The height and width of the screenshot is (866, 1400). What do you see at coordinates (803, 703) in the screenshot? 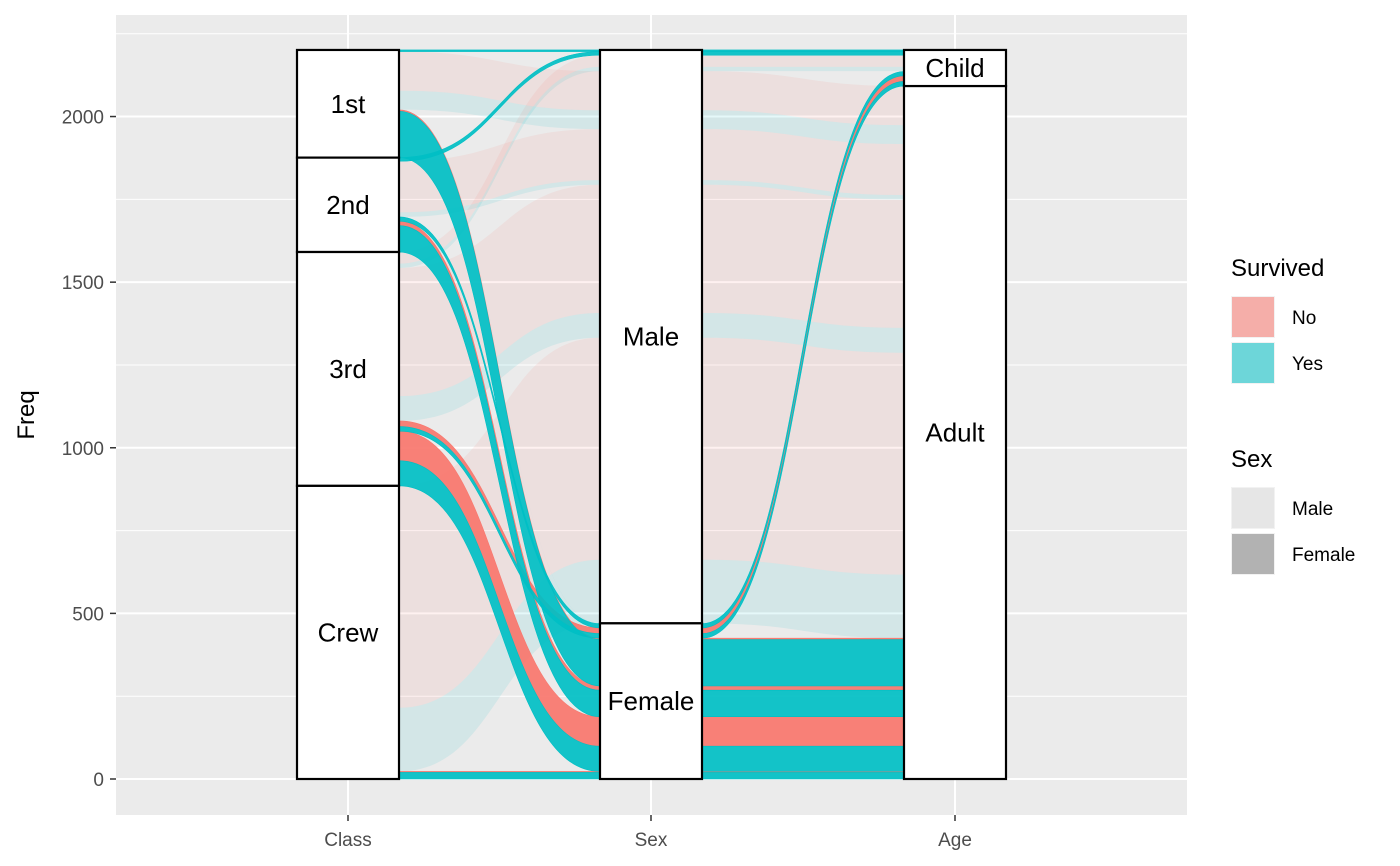
I see `flow-ribbon-2nd-female-adult-yes` at bounding box center [803, 703].